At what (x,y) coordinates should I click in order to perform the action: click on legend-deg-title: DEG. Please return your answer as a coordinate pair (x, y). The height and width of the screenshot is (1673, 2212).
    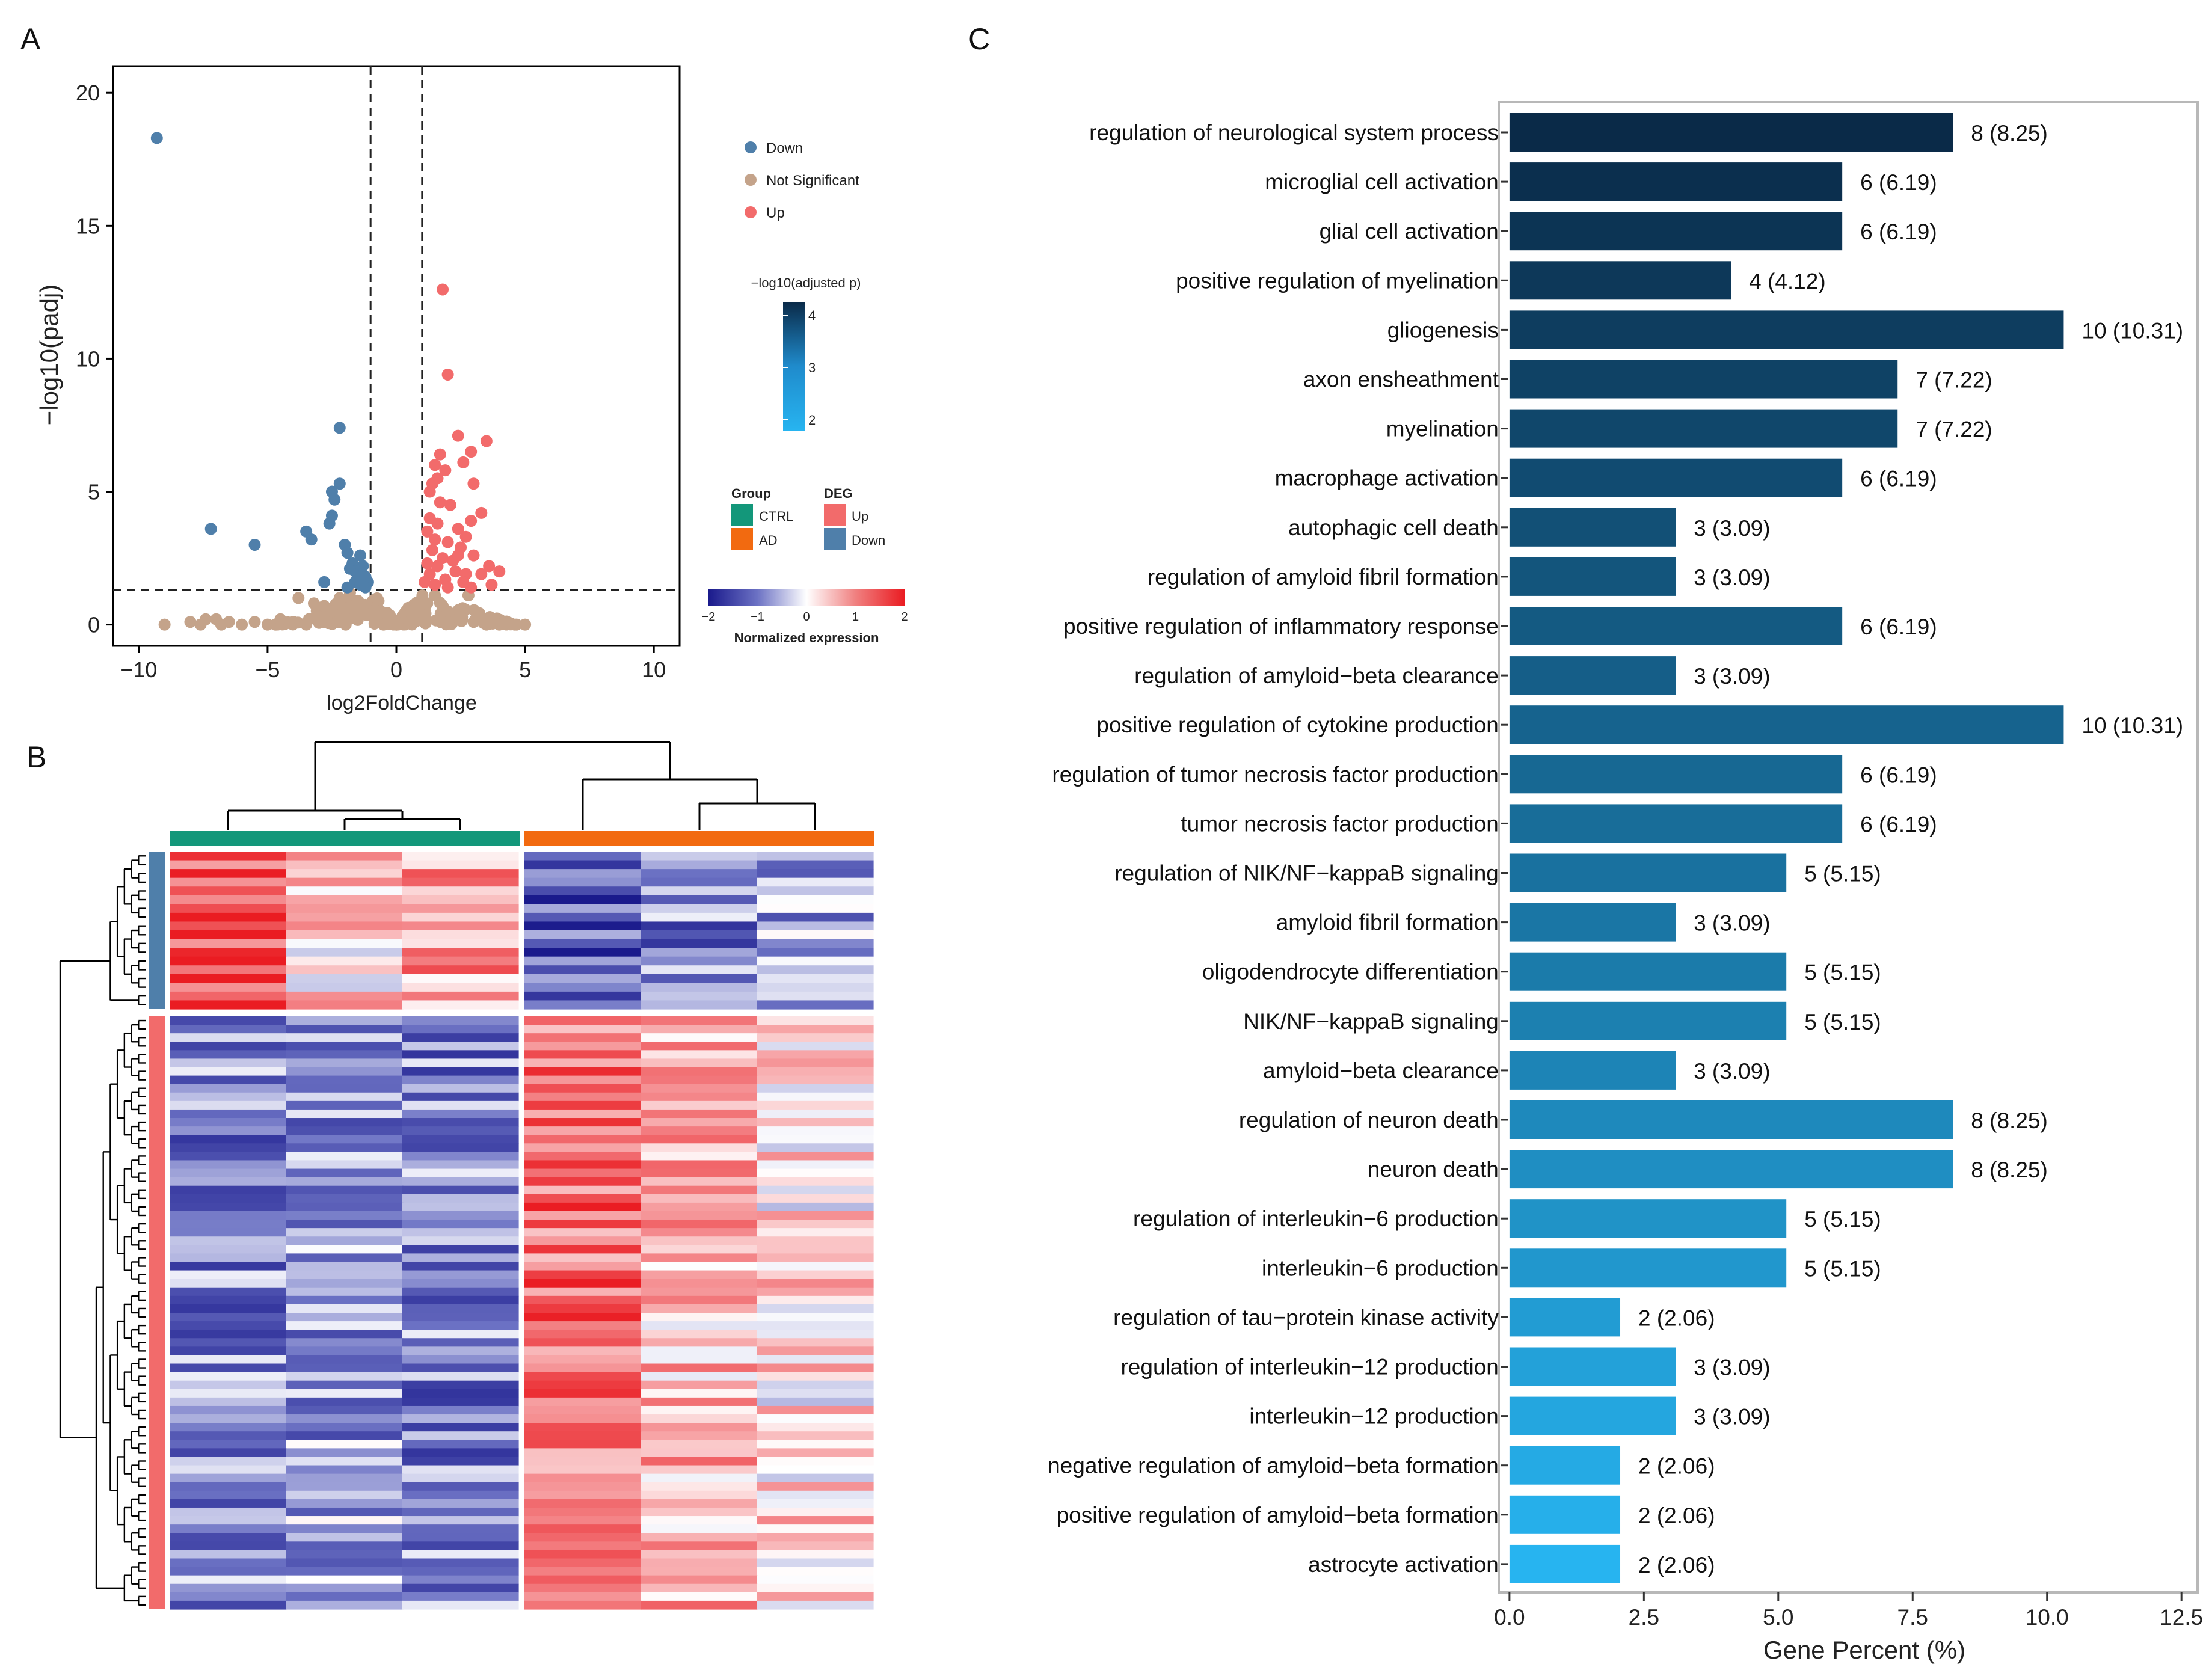
    Looking at the image, I should click on (839, 493).